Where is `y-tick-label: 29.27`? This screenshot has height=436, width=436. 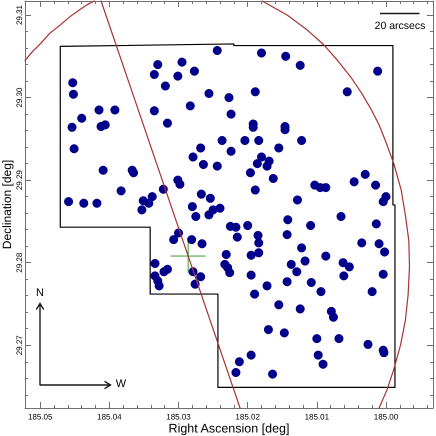 y-tick-label: 29.27 is located at coordinates (19, 345).